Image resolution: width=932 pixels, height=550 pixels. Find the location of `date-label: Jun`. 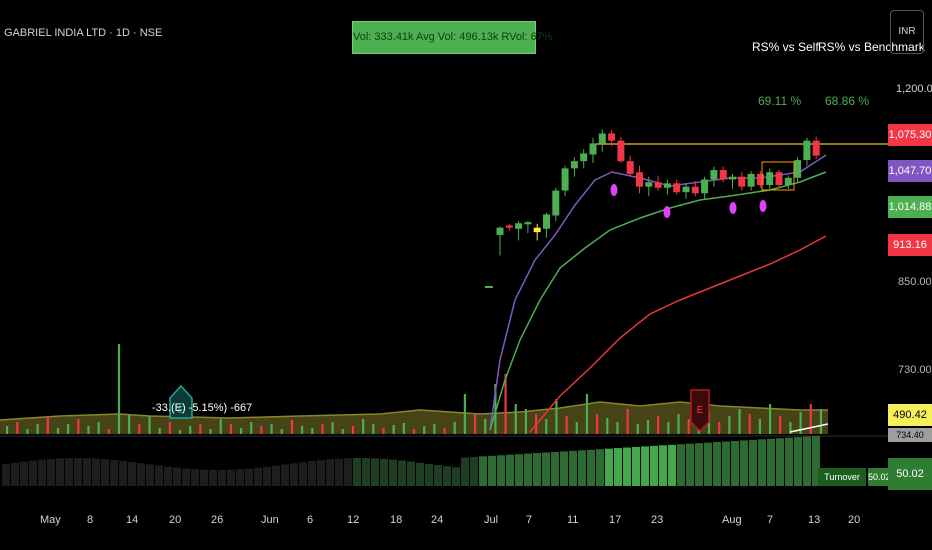

date-label: Jun is located at coordinates (270, 520).